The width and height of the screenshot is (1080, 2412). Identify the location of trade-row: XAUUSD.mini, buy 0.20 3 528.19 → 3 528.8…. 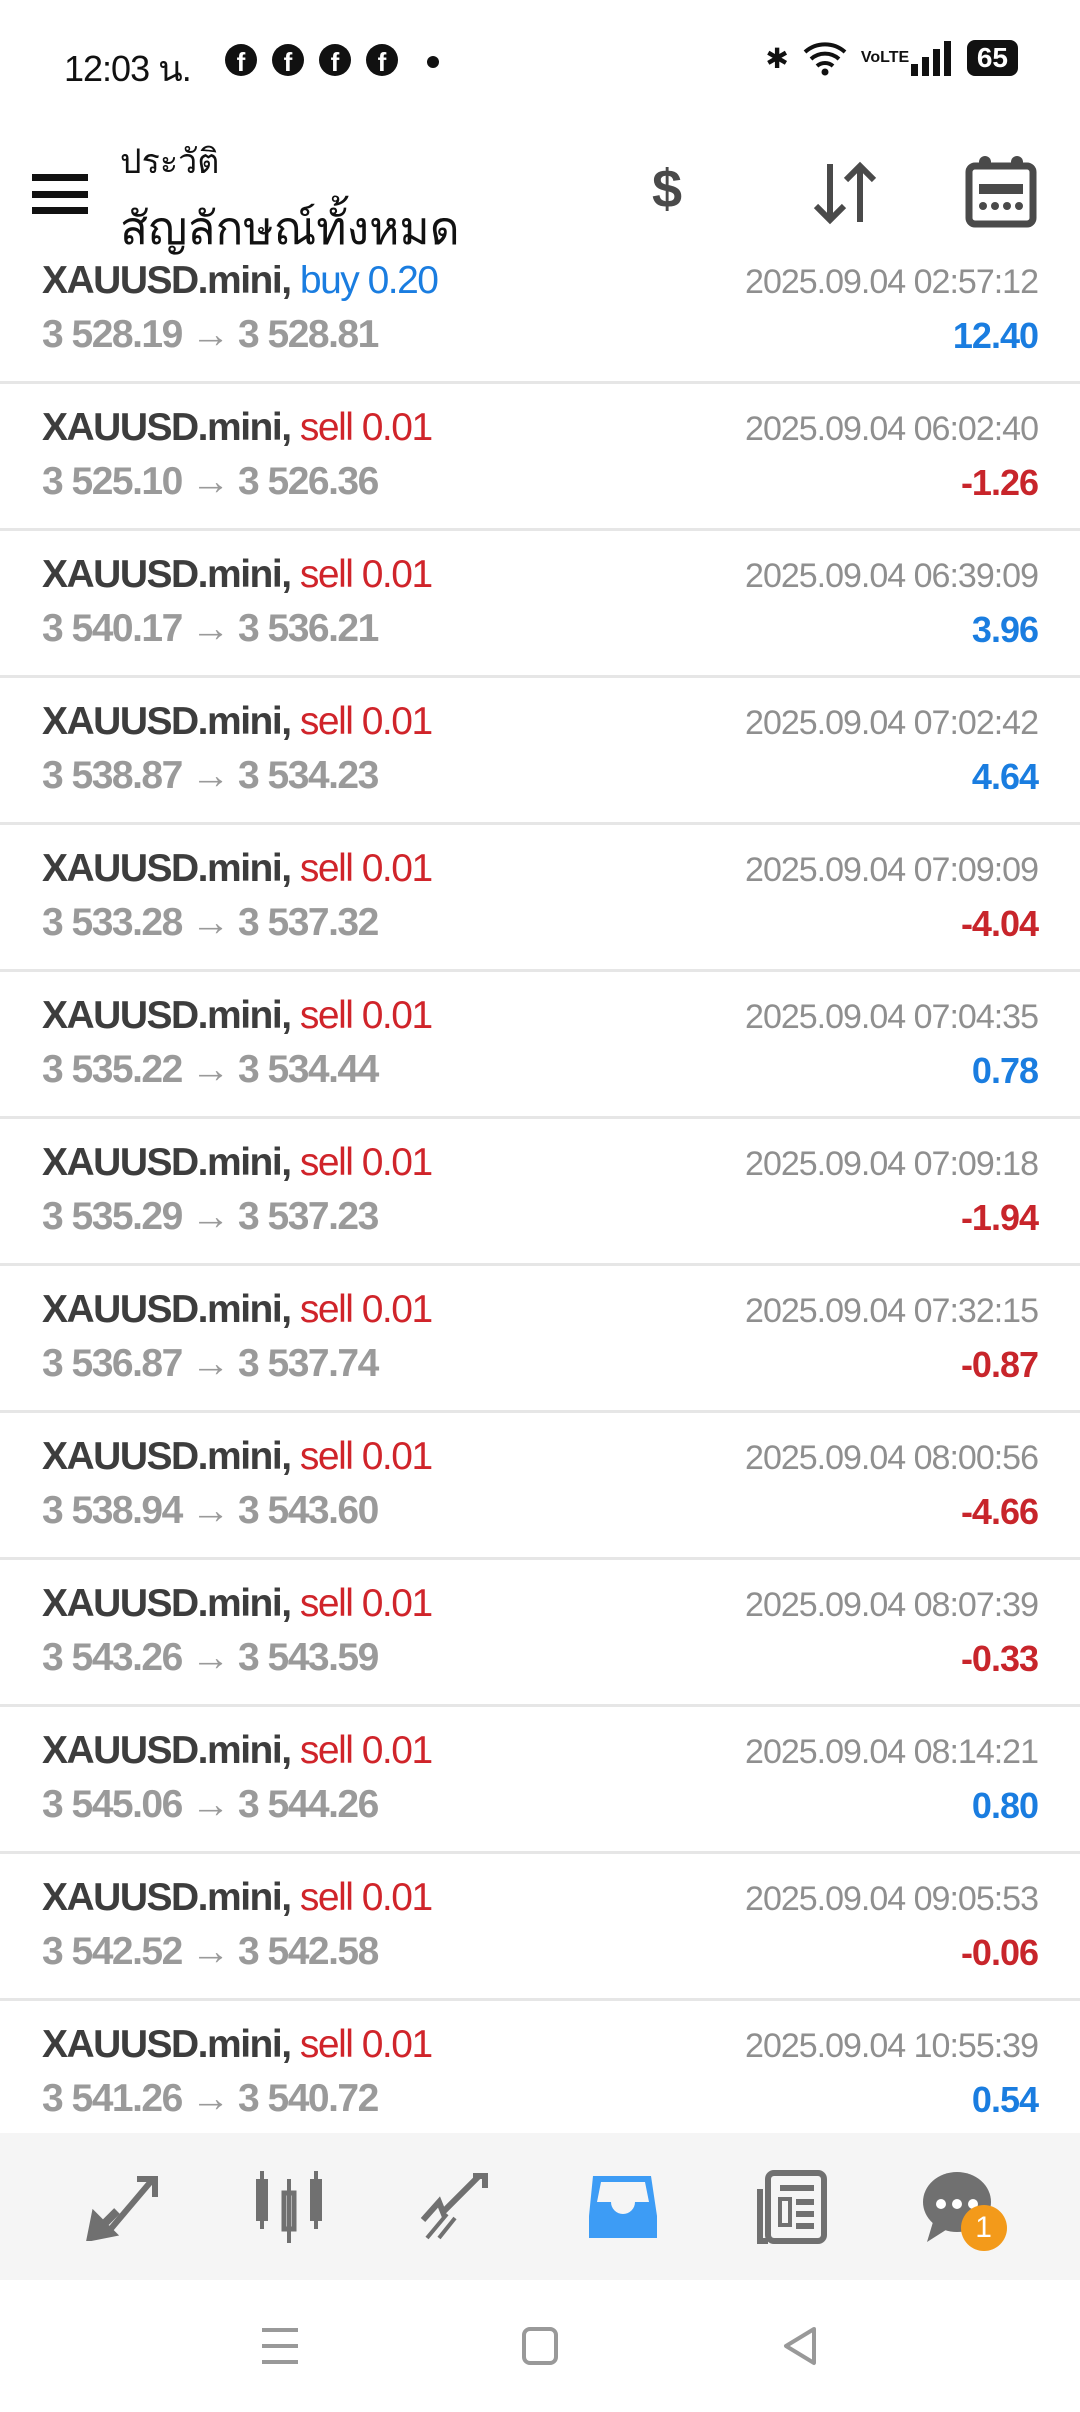
(540, 310).